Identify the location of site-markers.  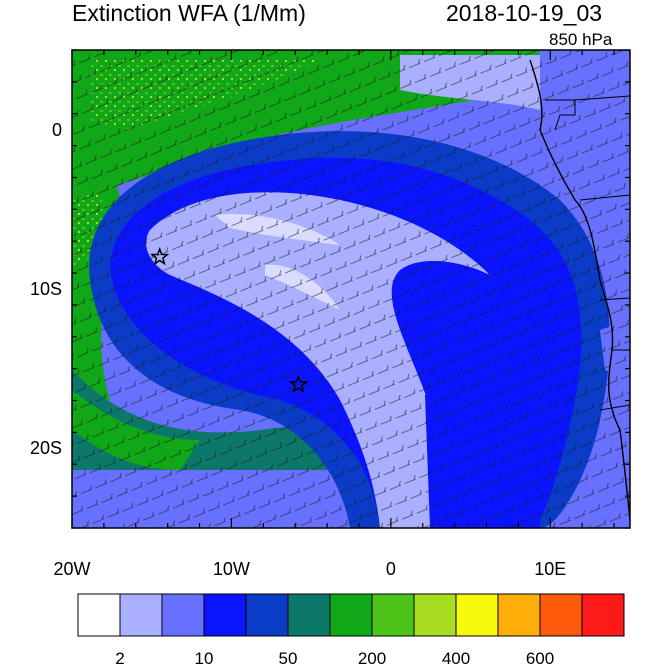
(229, 319).